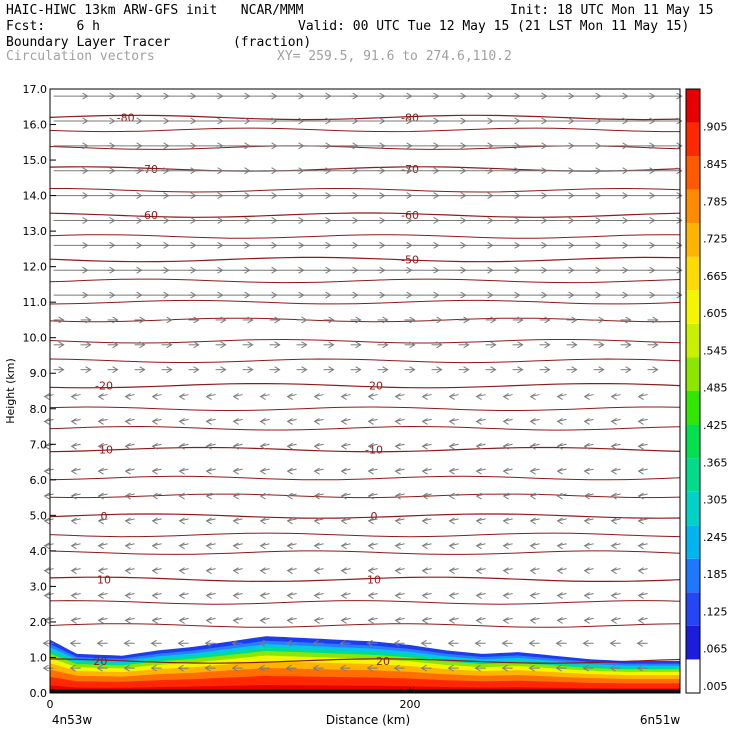 This screenshot has width=740, height=740. What do you see at coordinates (35, 160) in the screenshot?
I see `y-tick-label-15: 15.0` at bounding box center [35, 160].